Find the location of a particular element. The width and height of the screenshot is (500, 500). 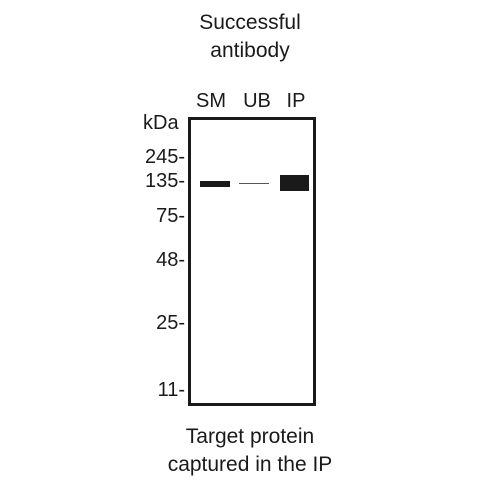

marker-245: 245- is located at coordinates (164, 157).